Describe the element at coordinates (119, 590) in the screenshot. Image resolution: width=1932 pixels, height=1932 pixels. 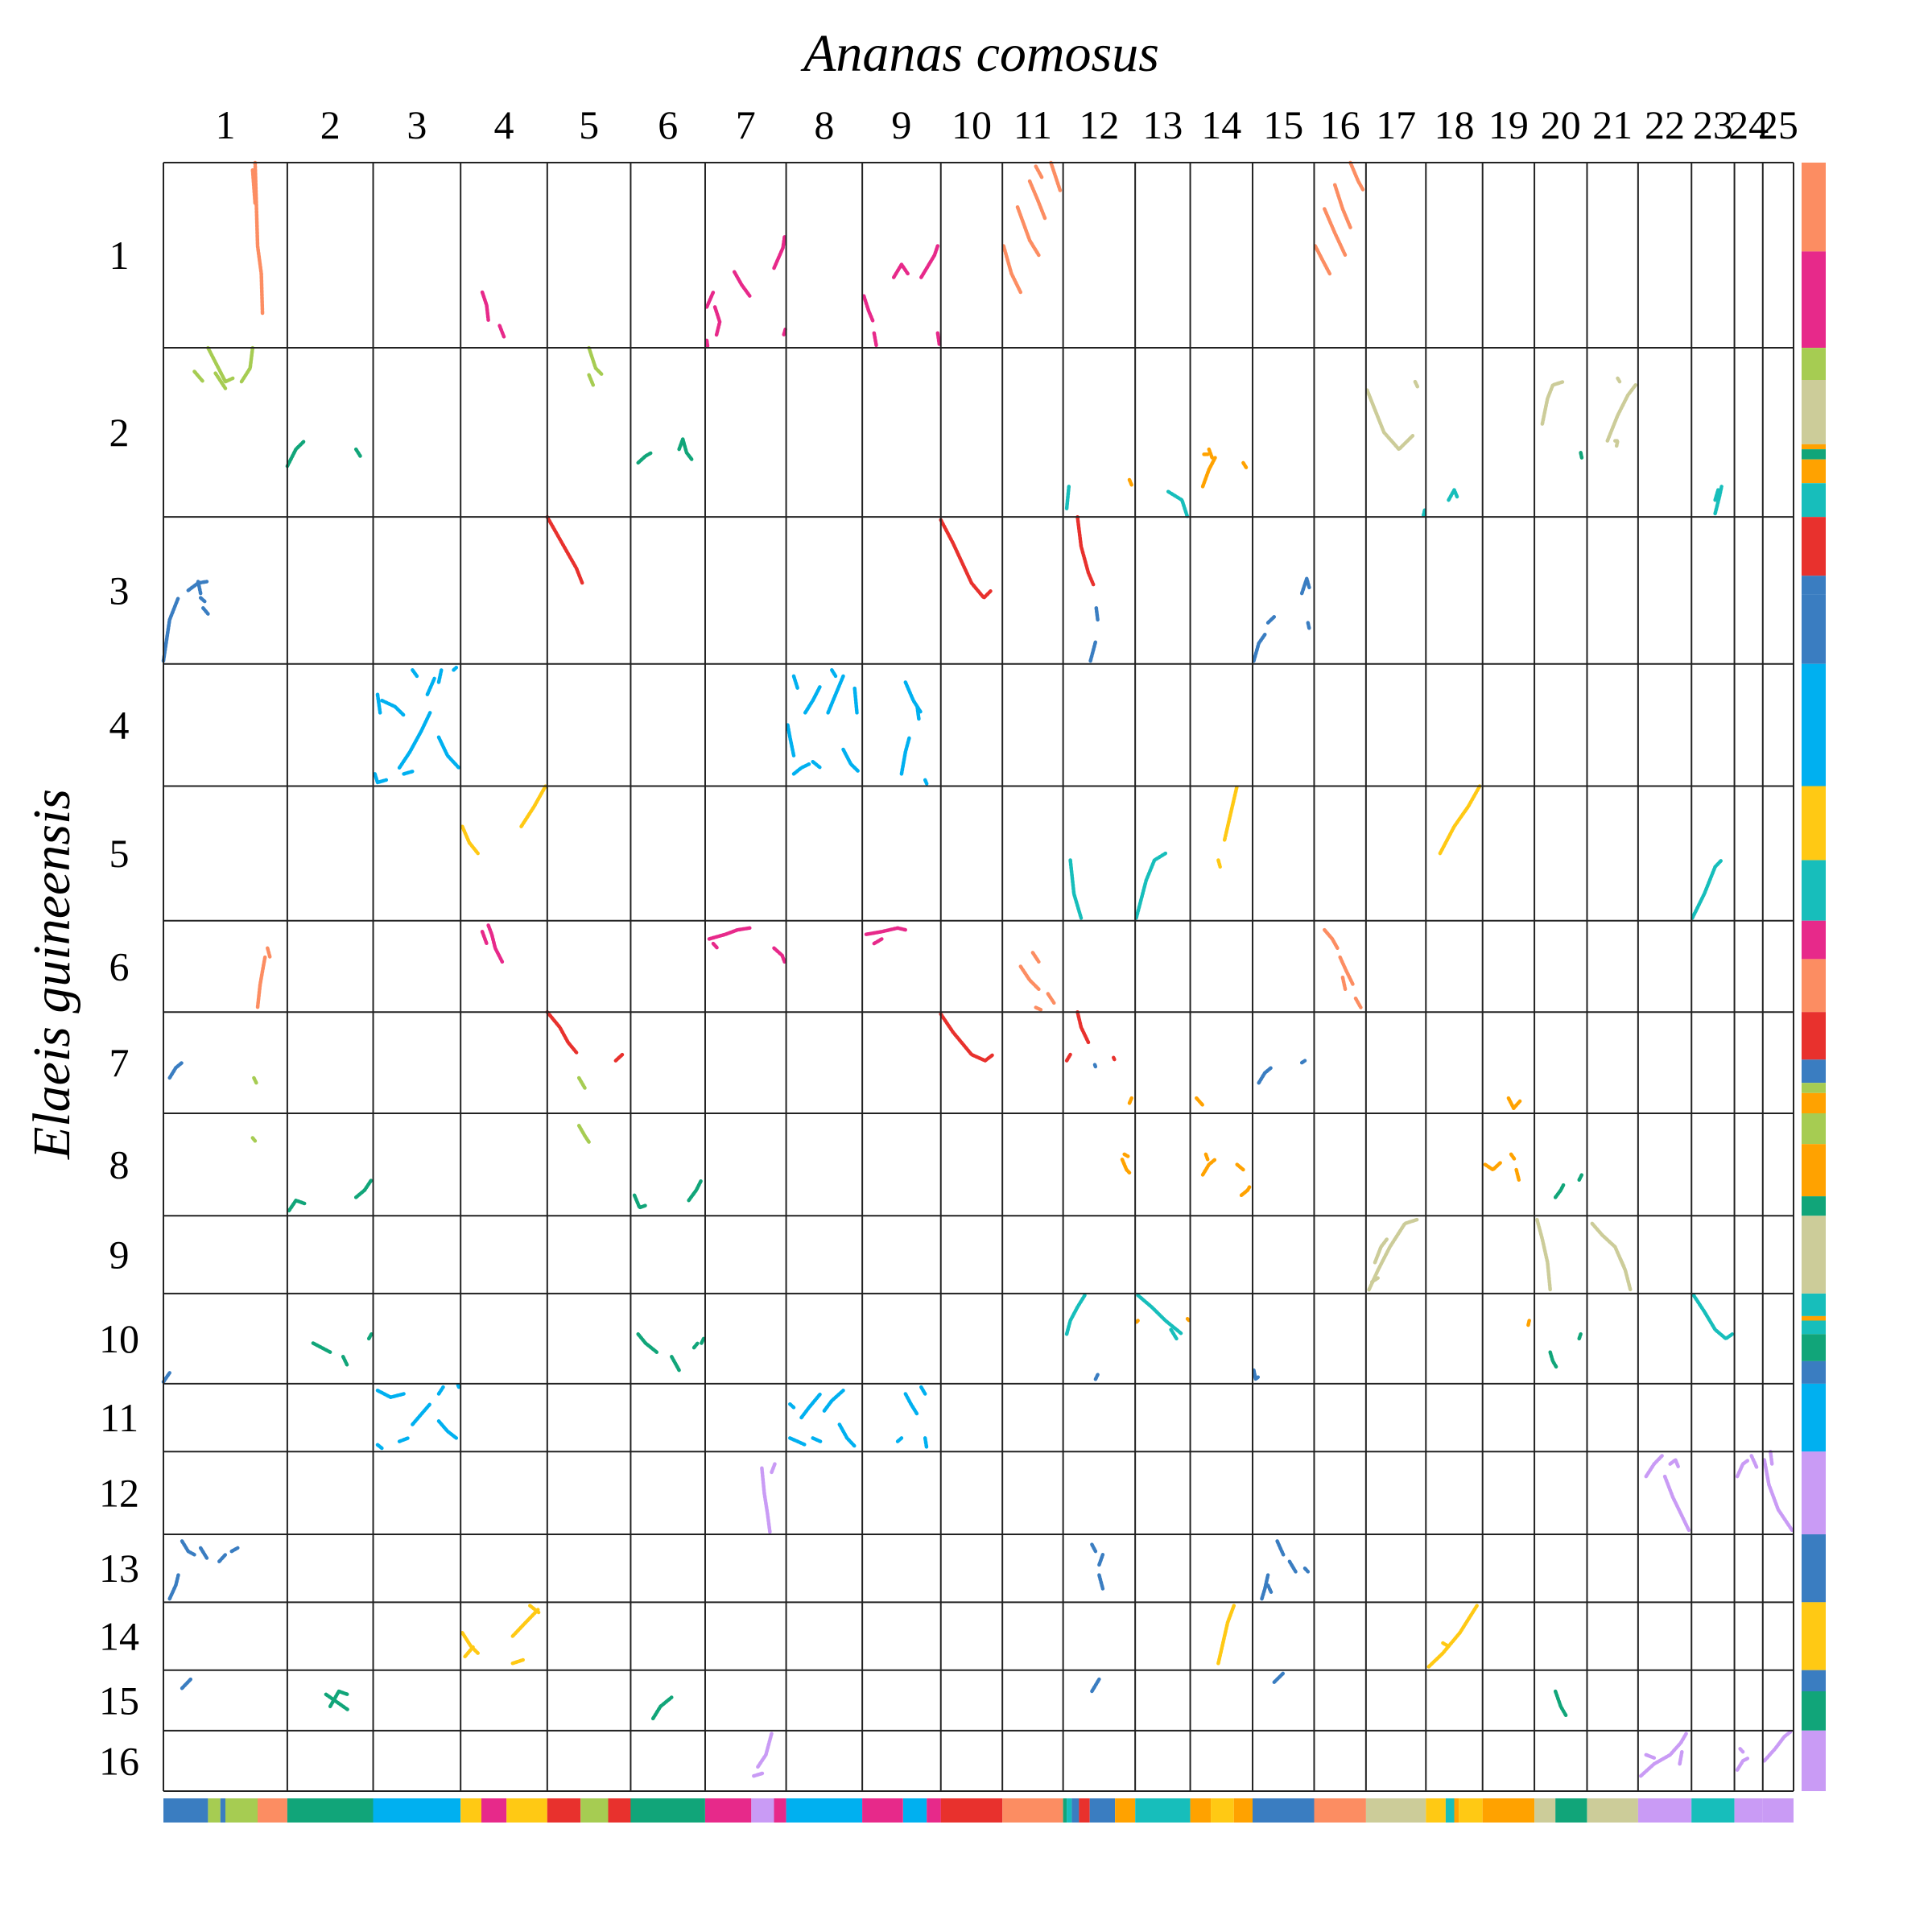
I see `y-tick-label: 3` at that location.